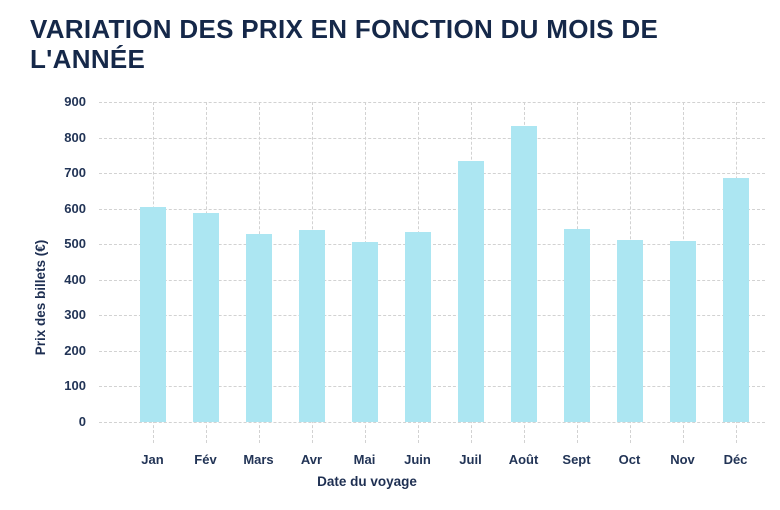 The image size is (780, 510). I want to click on y-tick-label: 400, so click(75, 279).